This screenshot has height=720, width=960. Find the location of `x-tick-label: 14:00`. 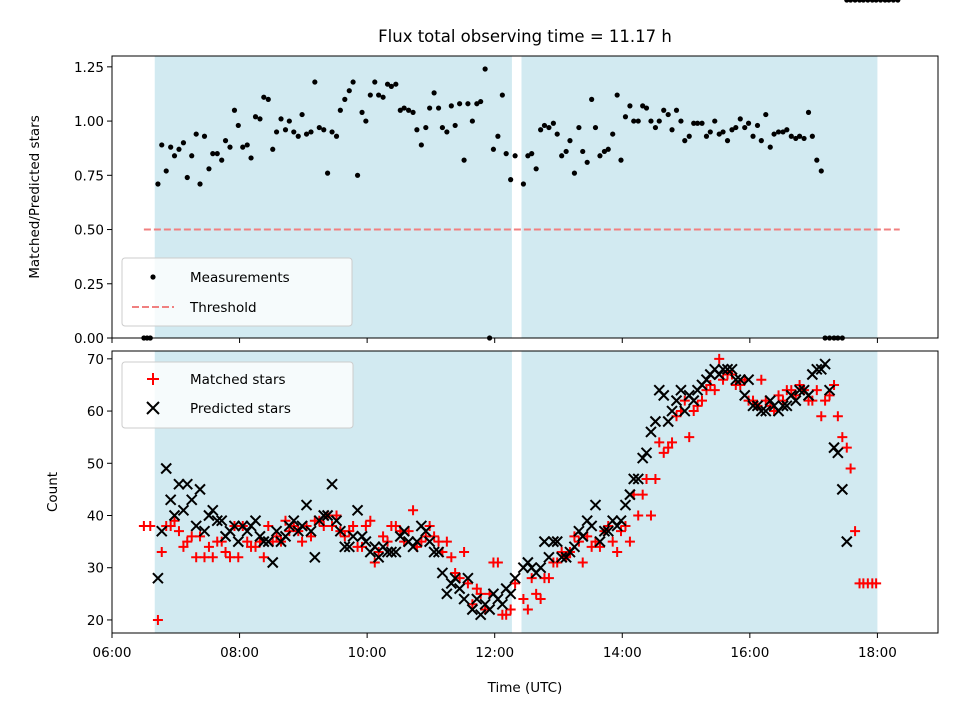

x-tick-label: 14:00 is located at coordinates (622, 653).